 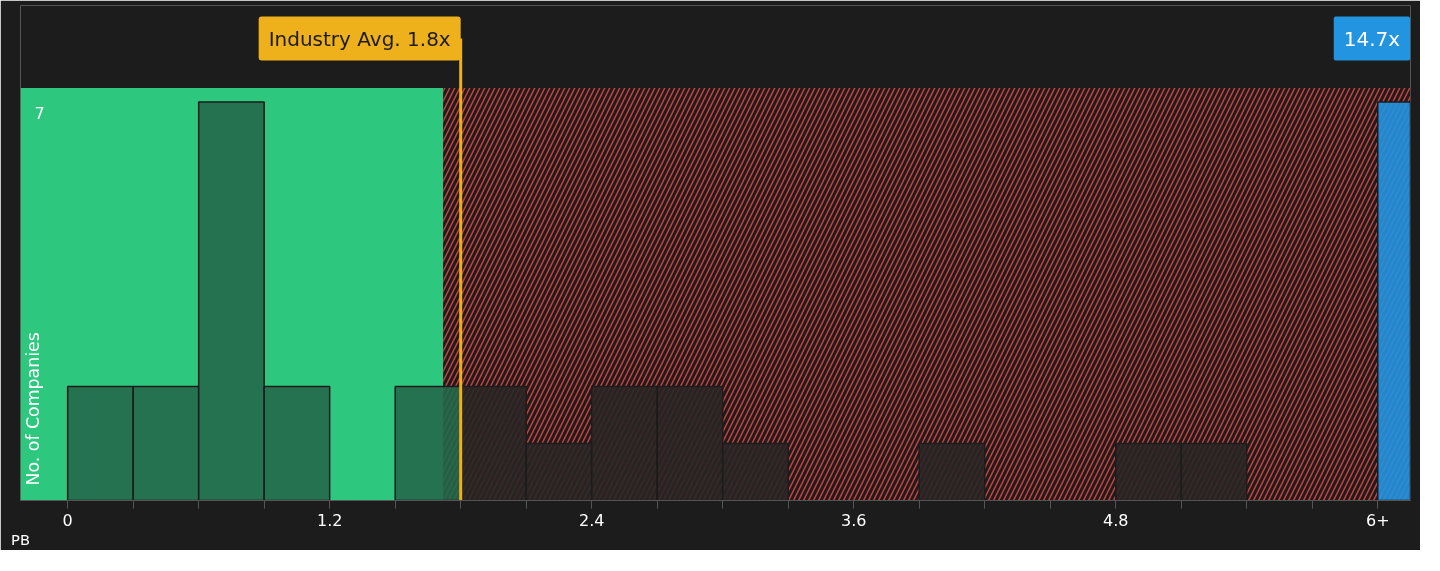 What do you see at coordinates (1372, 38) in the screenshot?
I see `annotation: 14.7x` at bounding box center [1372, 38].